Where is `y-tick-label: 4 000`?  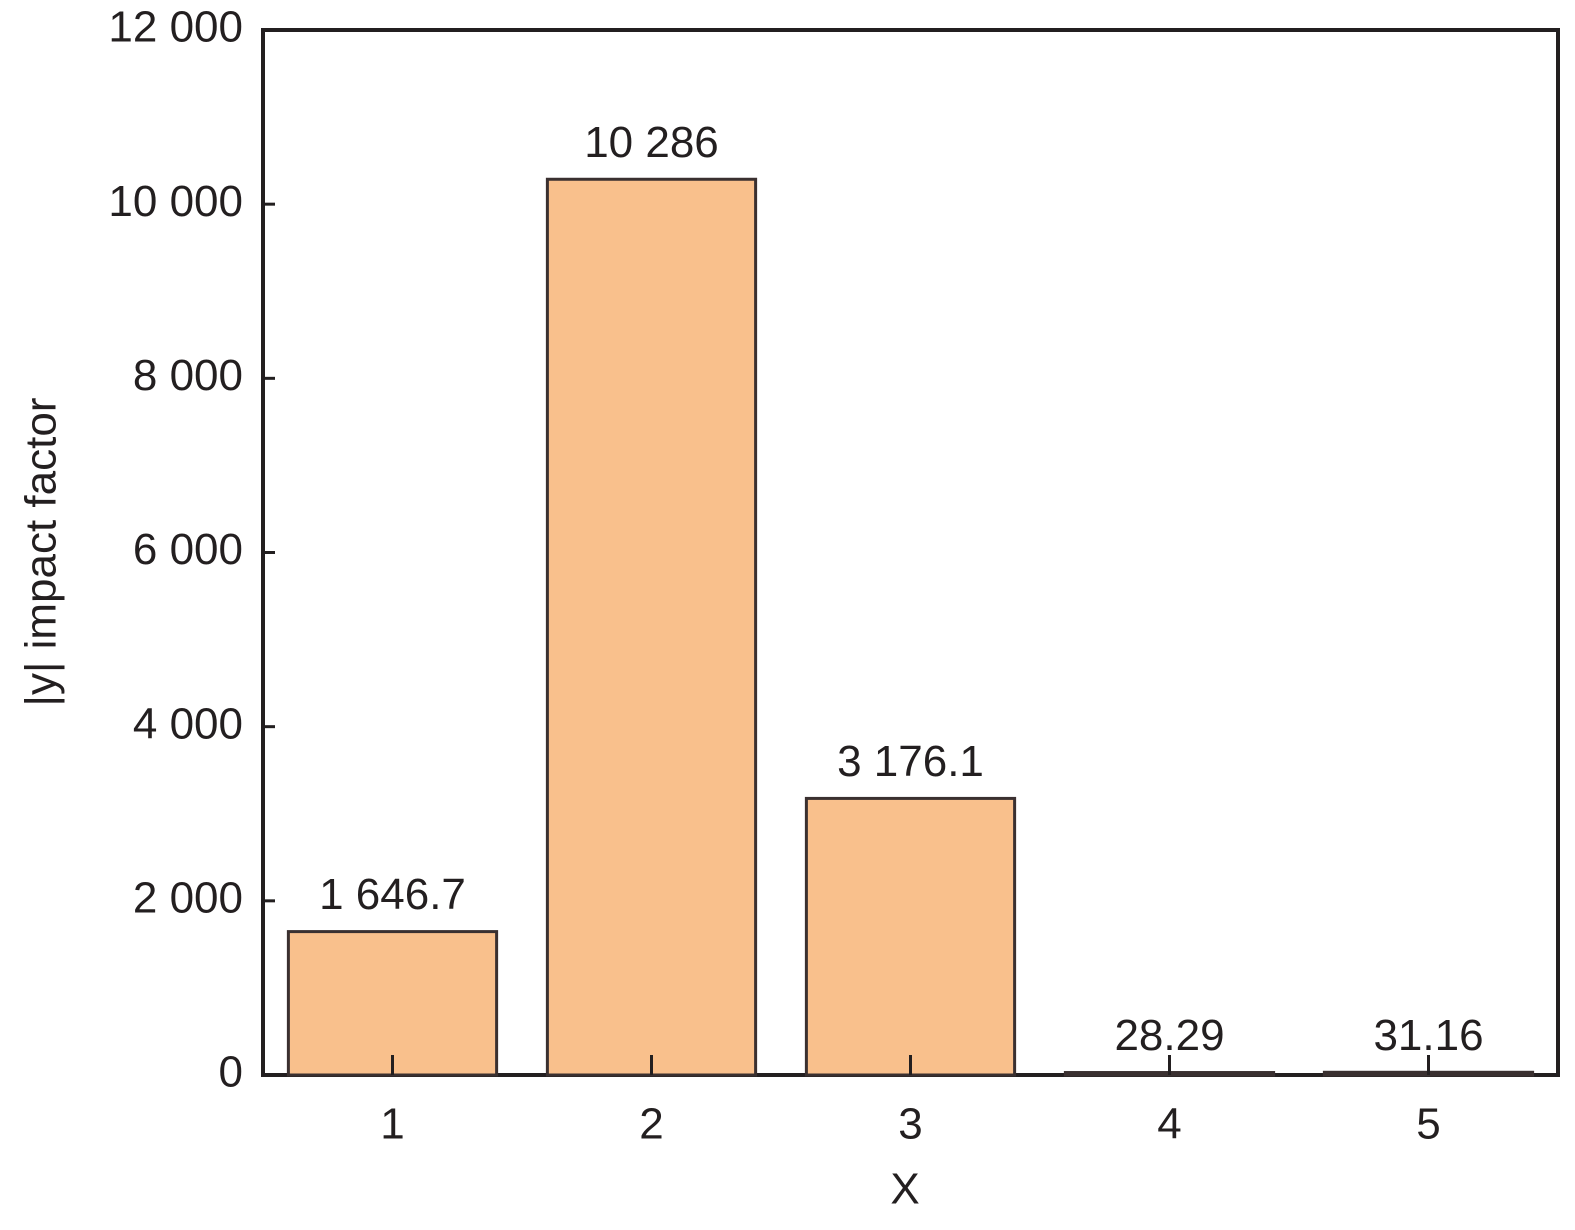
y-tick-label: 4 000 is located at coordinates (188, 723).